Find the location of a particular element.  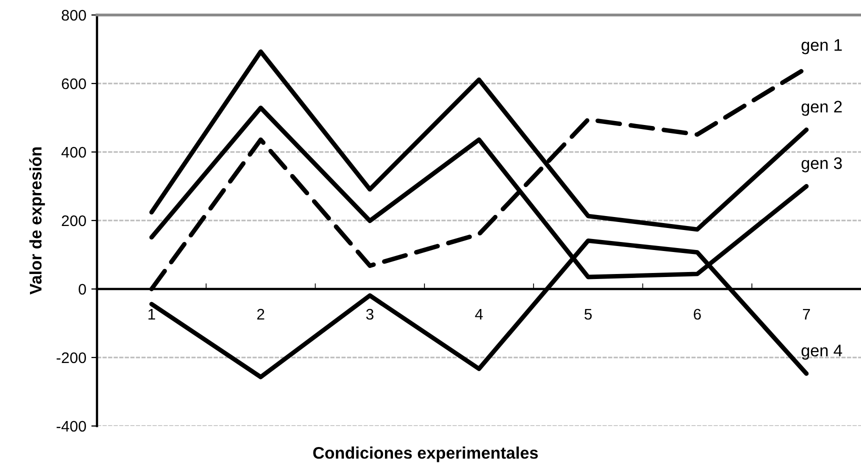

y-axis-title: Valor de expresión is located at coordinates (37, 220).